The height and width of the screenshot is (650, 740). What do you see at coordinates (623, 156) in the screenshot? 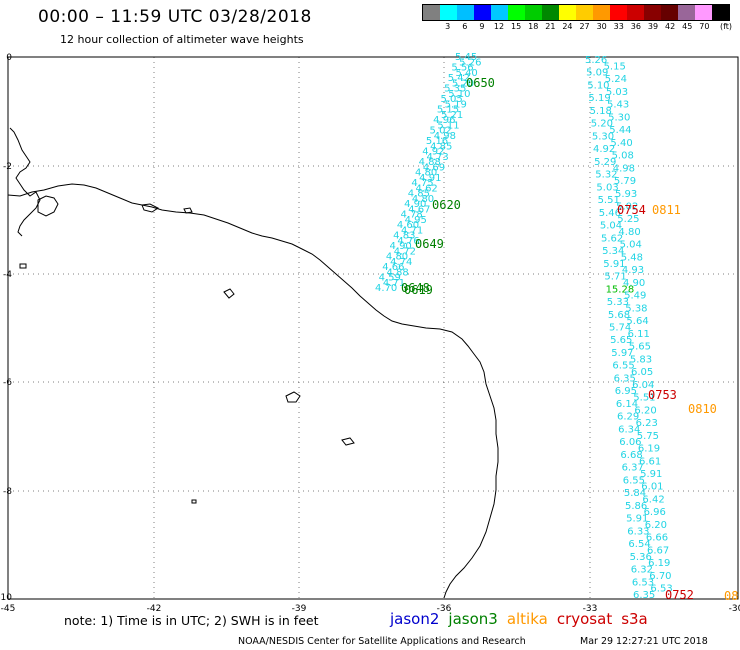
I see `swh-value: 5.08` at bounding box center [623, 156].